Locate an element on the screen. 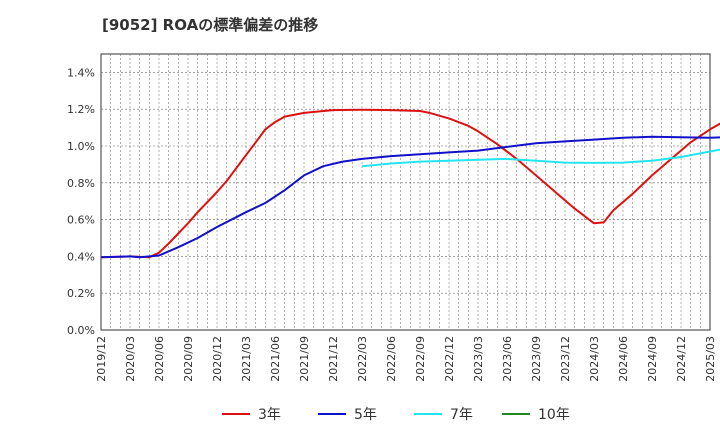 The height and width of the screenshot is (440, 720). x-tick-label: 2021/12 is located at coordinates (333, 359).